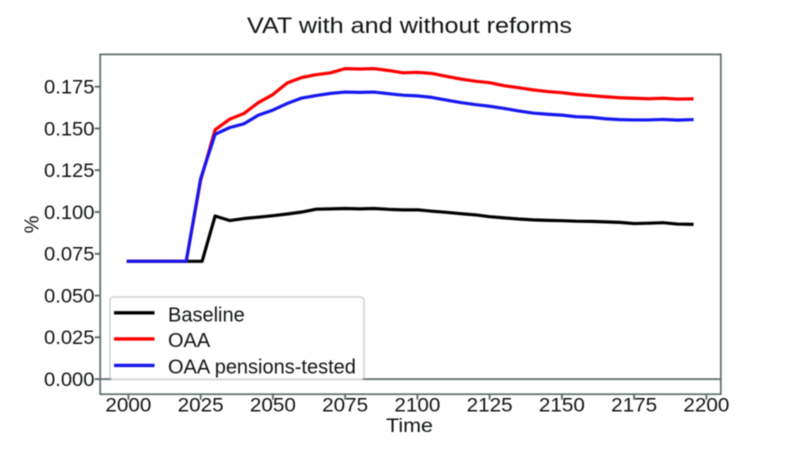 The image size is (800, 450). Describe the element at coordinates (69, 171) in the screenshot. I see `svg-text: 0.125` at that location.